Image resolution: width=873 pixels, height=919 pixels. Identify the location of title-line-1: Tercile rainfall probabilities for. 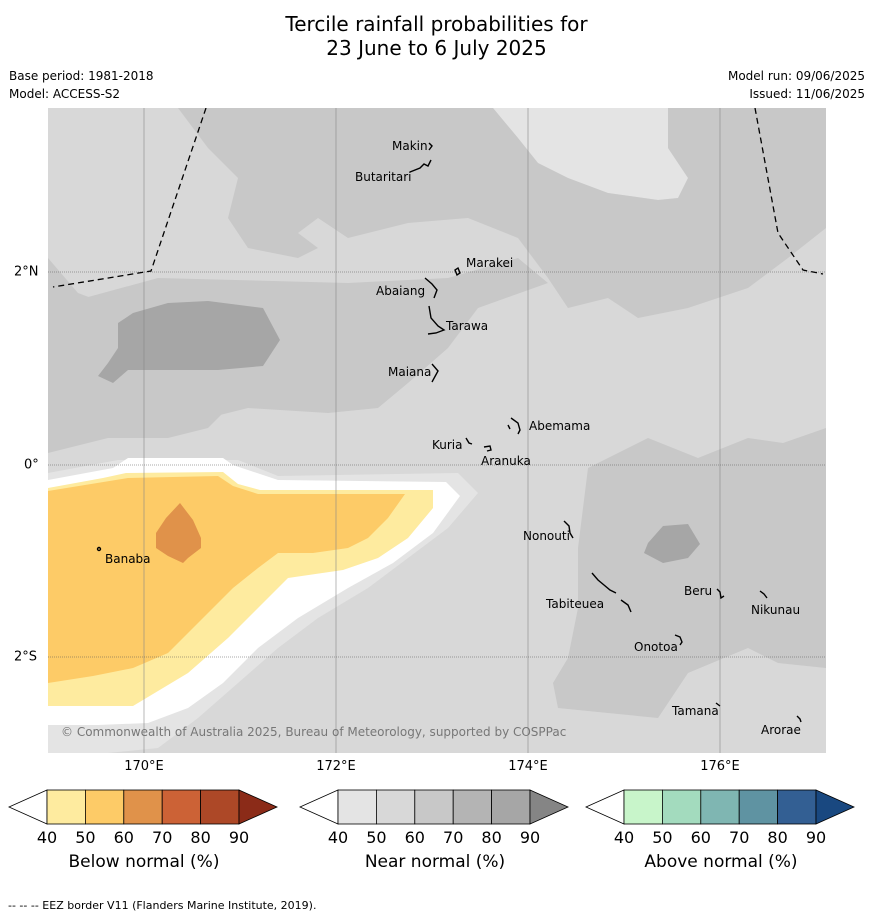
(436, 24).